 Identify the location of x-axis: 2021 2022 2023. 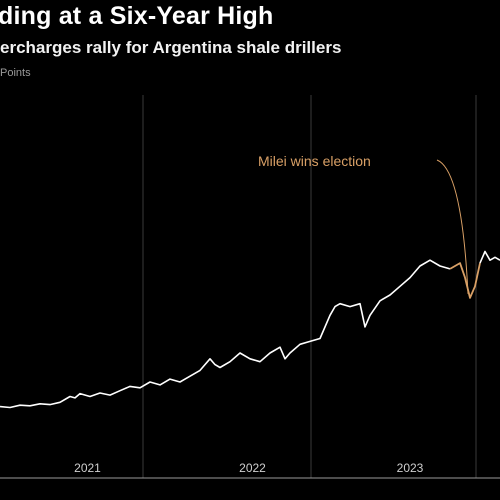
(250, 470).